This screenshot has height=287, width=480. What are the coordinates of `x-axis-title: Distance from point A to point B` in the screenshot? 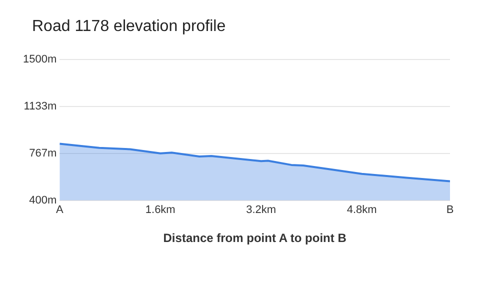 It's located at (255, 238).